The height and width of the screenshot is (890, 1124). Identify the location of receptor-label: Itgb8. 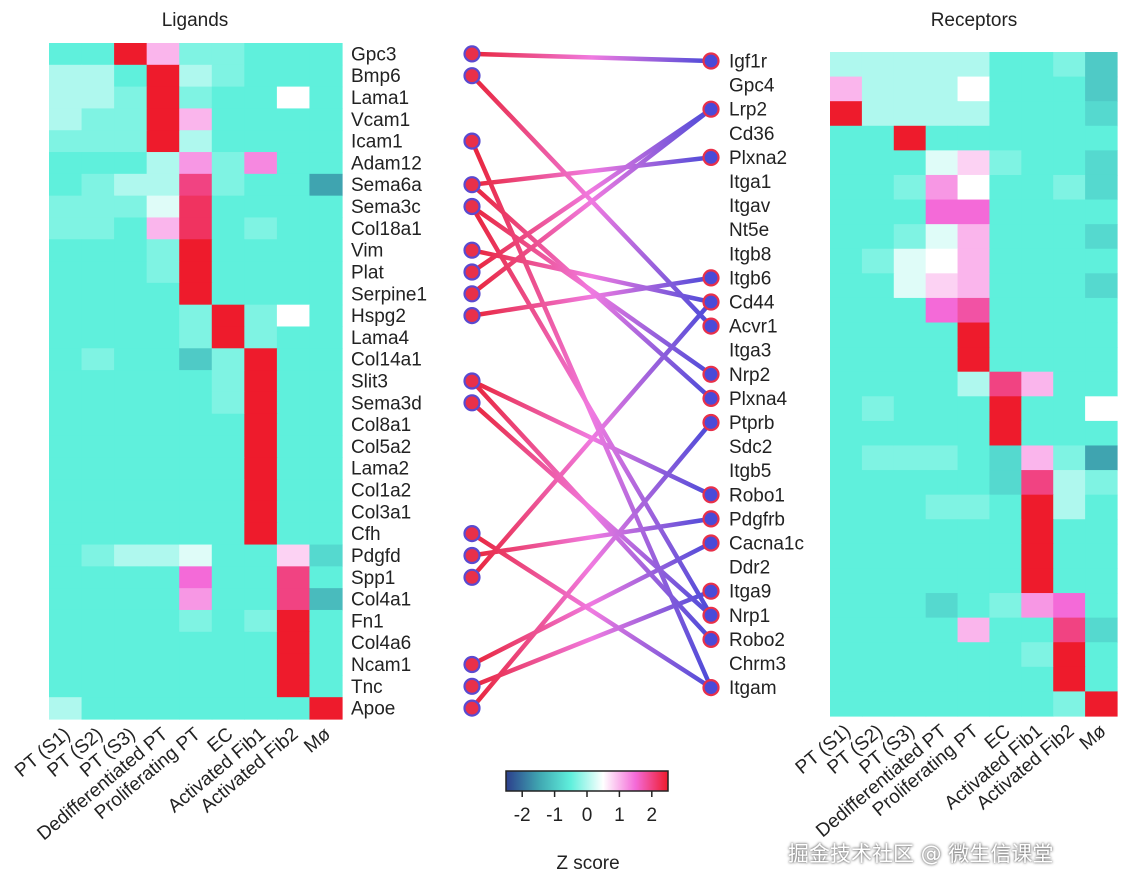
(750, 254).